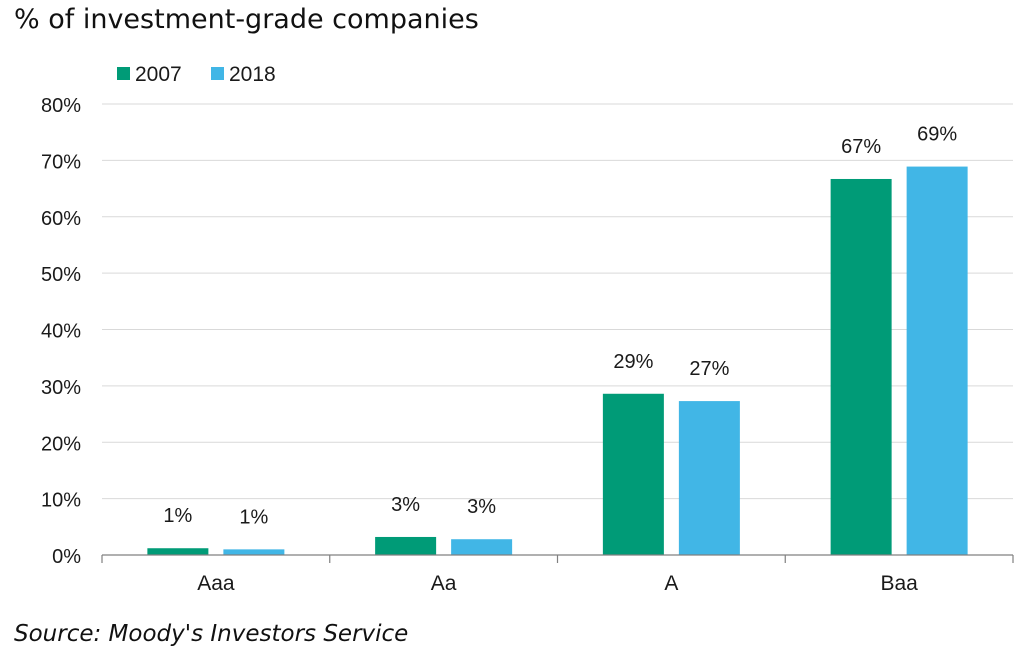  I want to click on bar-2007-Baa, so click(861, 366).